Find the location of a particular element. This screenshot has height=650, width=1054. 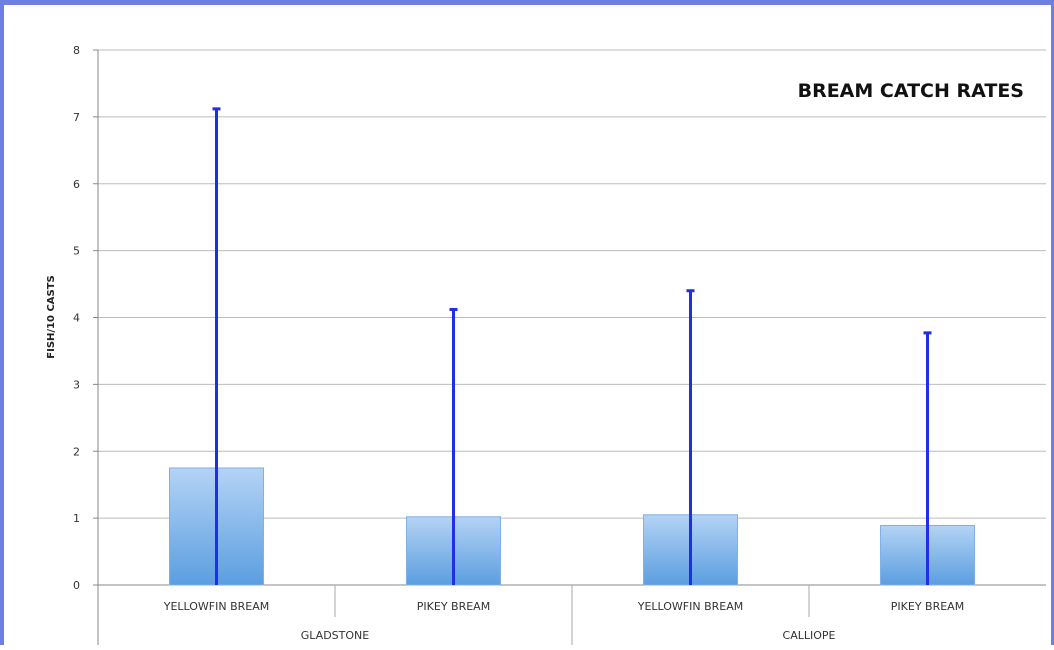

y-tick-label: 5 is located at coordinates (76, 251).